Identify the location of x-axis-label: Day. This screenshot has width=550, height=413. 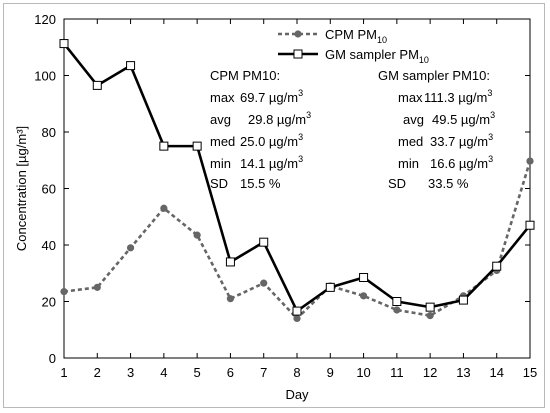
(297, 394).